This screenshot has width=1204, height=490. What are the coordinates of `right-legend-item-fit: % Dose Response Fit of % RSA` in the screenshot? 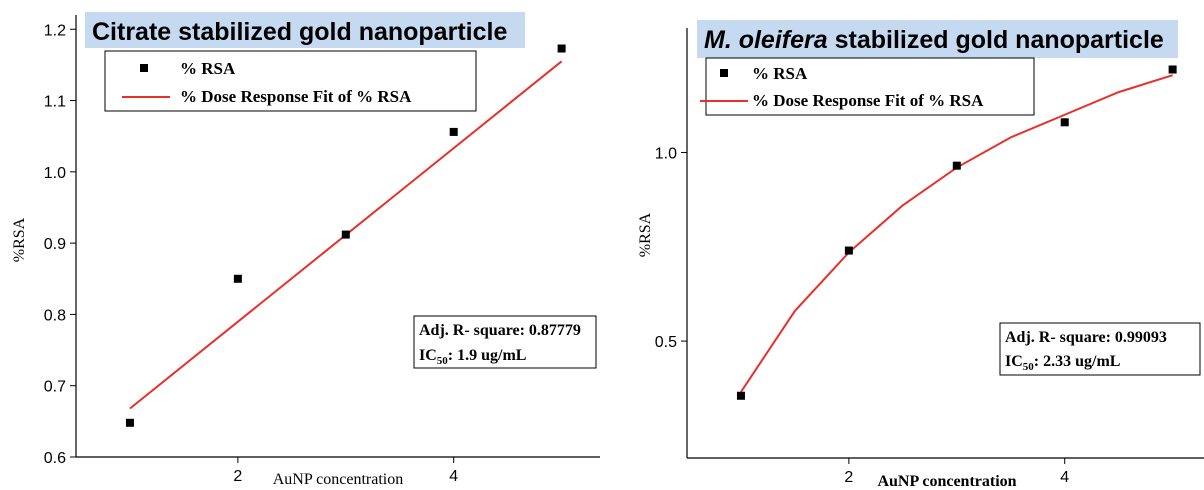 It's located at (868, 100).